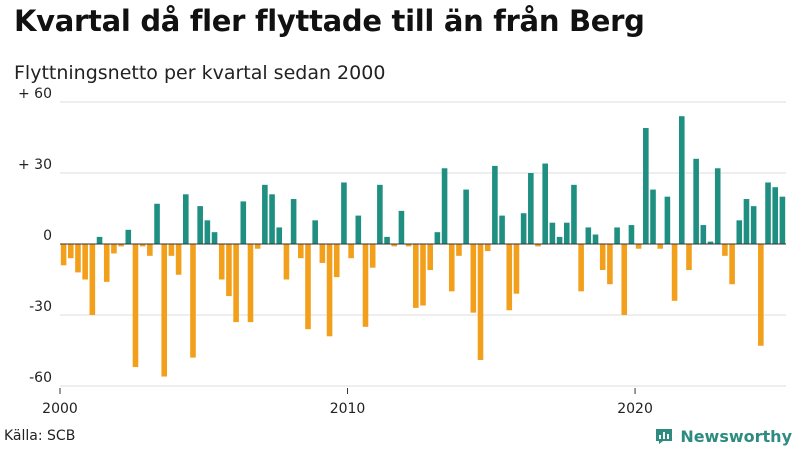 The height and width of the screenshot is (450, 800). What do you see at coordinates (60, 409) in the screenshot?
I see `x-tick-label: 2000` at bounding box center [60, 409].